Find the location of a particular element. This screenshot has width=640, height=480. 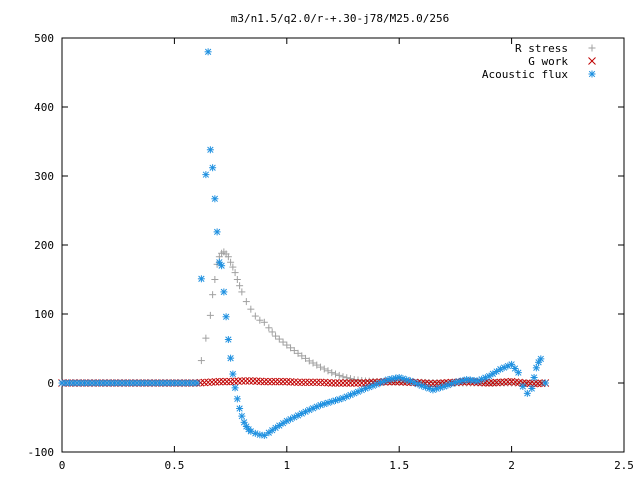

y-tick-label: 0 is located at coordinates (50, 383).